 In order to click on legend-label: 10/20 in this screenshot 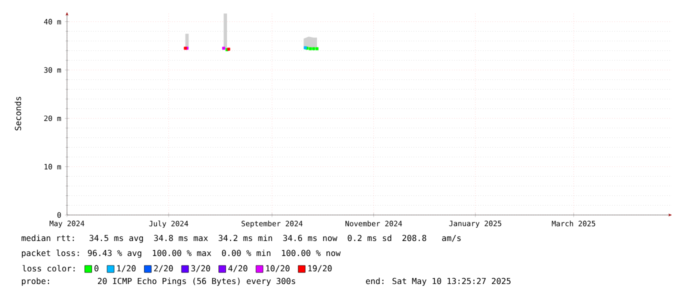, I will do `click(278, 268)`.